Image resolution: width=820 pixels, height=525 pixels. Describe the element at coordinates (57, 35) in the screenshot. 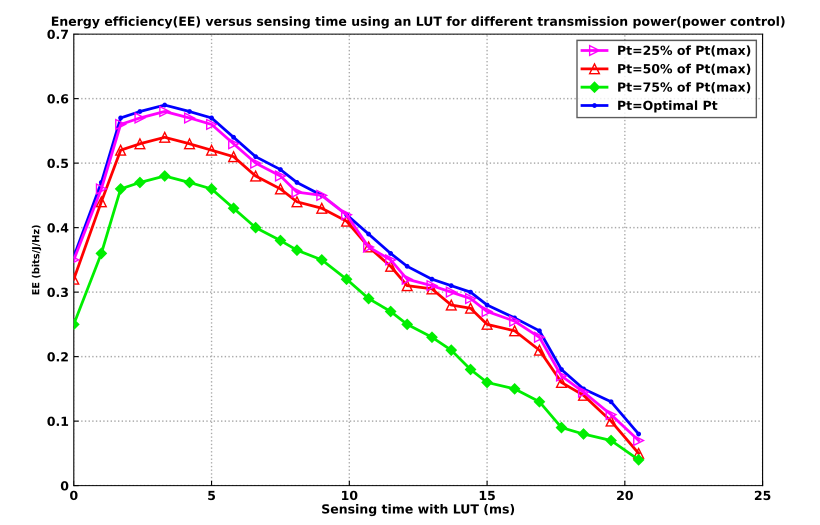

I see `y-tick-label: 0.7` at that location.